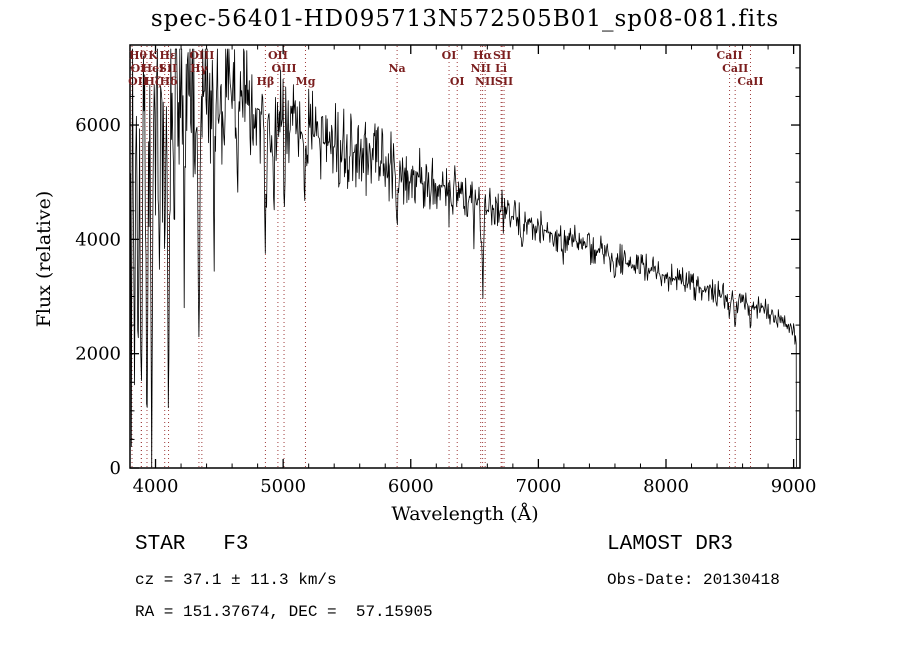 The image size is (900, 649). I want to click on svg-text: Li, so click(501, 68).